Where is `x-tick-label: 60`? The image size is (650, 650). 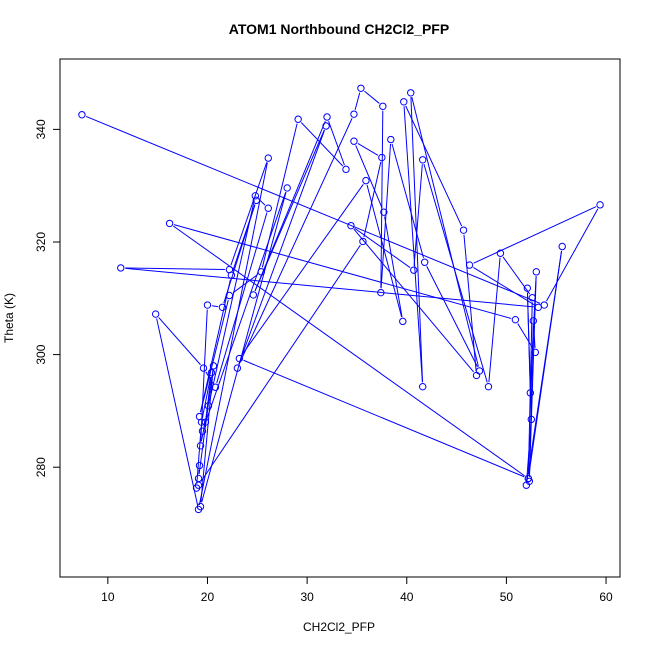 x-tick-label: 60 is located at coordinates (606, 597).